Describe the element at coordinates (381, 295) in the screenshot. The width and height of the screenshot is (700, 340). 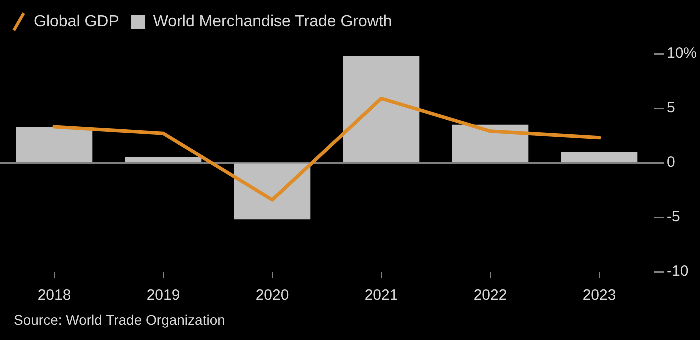
I see `x-tick-label: 2021` at that location.